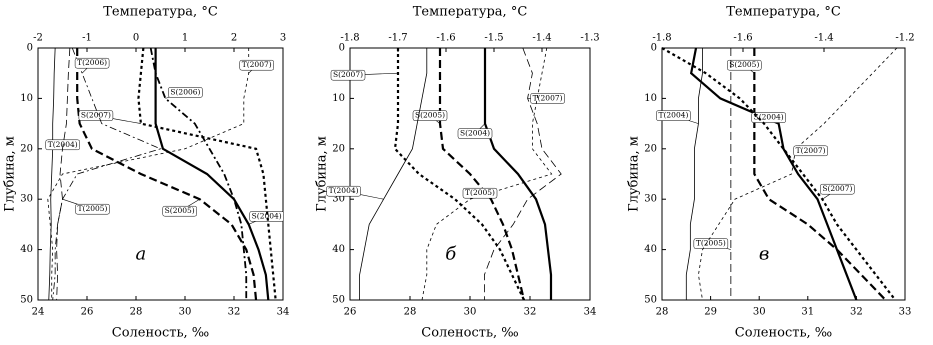  What do you see at coordinates (185, 38) in the screenshot?
I see `x2-tick-label: 1` at bounding box center [185, 38].